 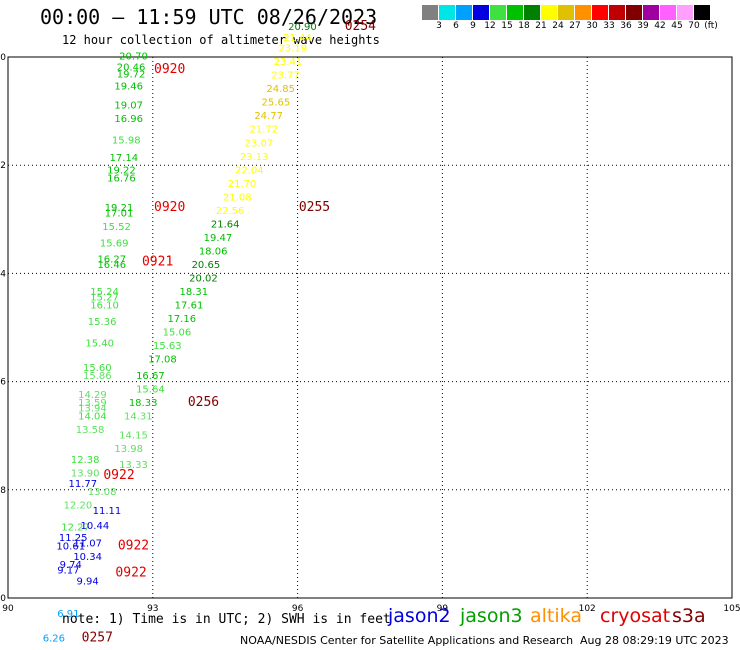 What do you see at coordinates (68, 614) in the screenshot?
I see `wave-height-value: 6.91` at bounding box center [68, 614].